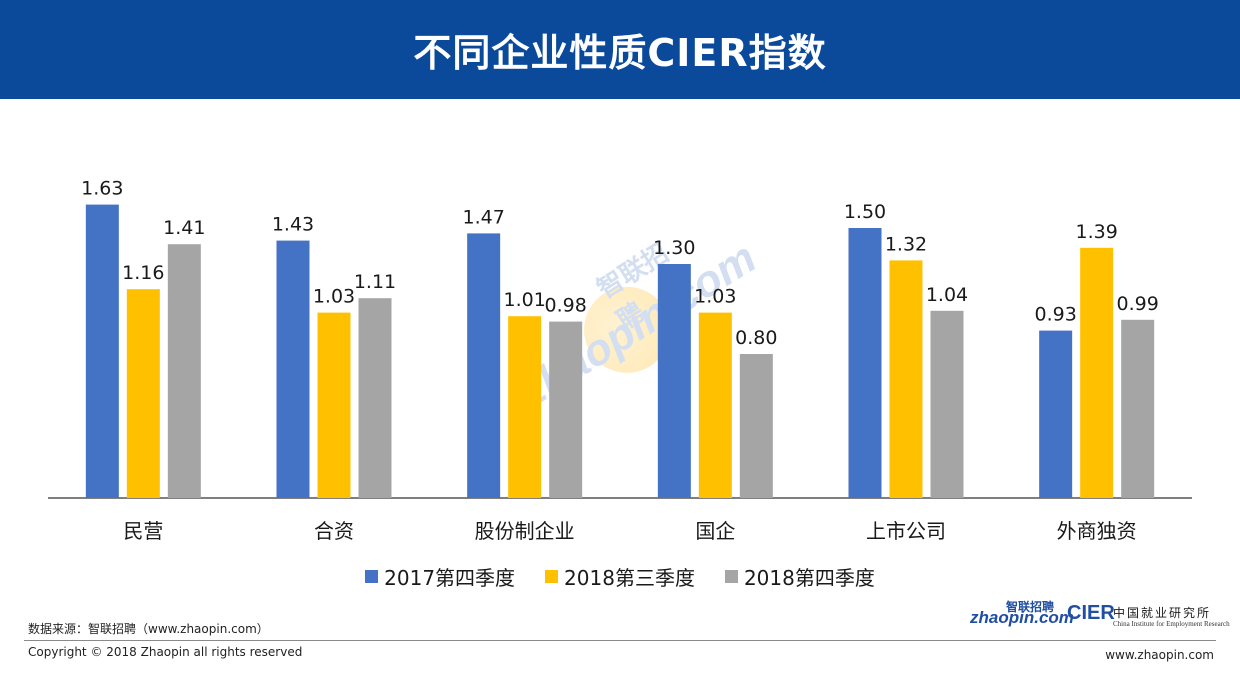 Image resolution: width=1240 pixels, height=692 pixels. Describe the element at coordinates (1171, 624) in the screenshot. I see `cier-logo-en: China Institute for Employment Research` at that location.